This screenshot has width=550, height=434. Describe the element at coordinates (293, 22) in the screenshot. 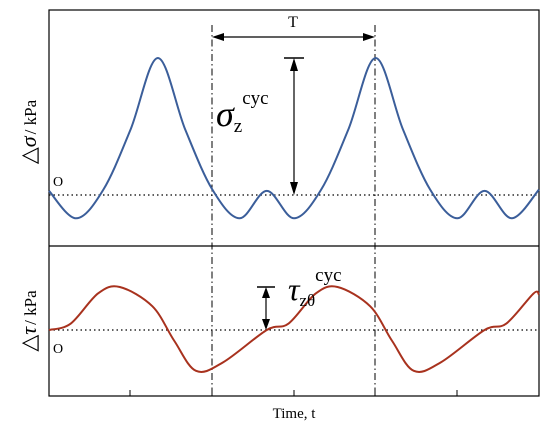

I see `period-label: T` at that location.